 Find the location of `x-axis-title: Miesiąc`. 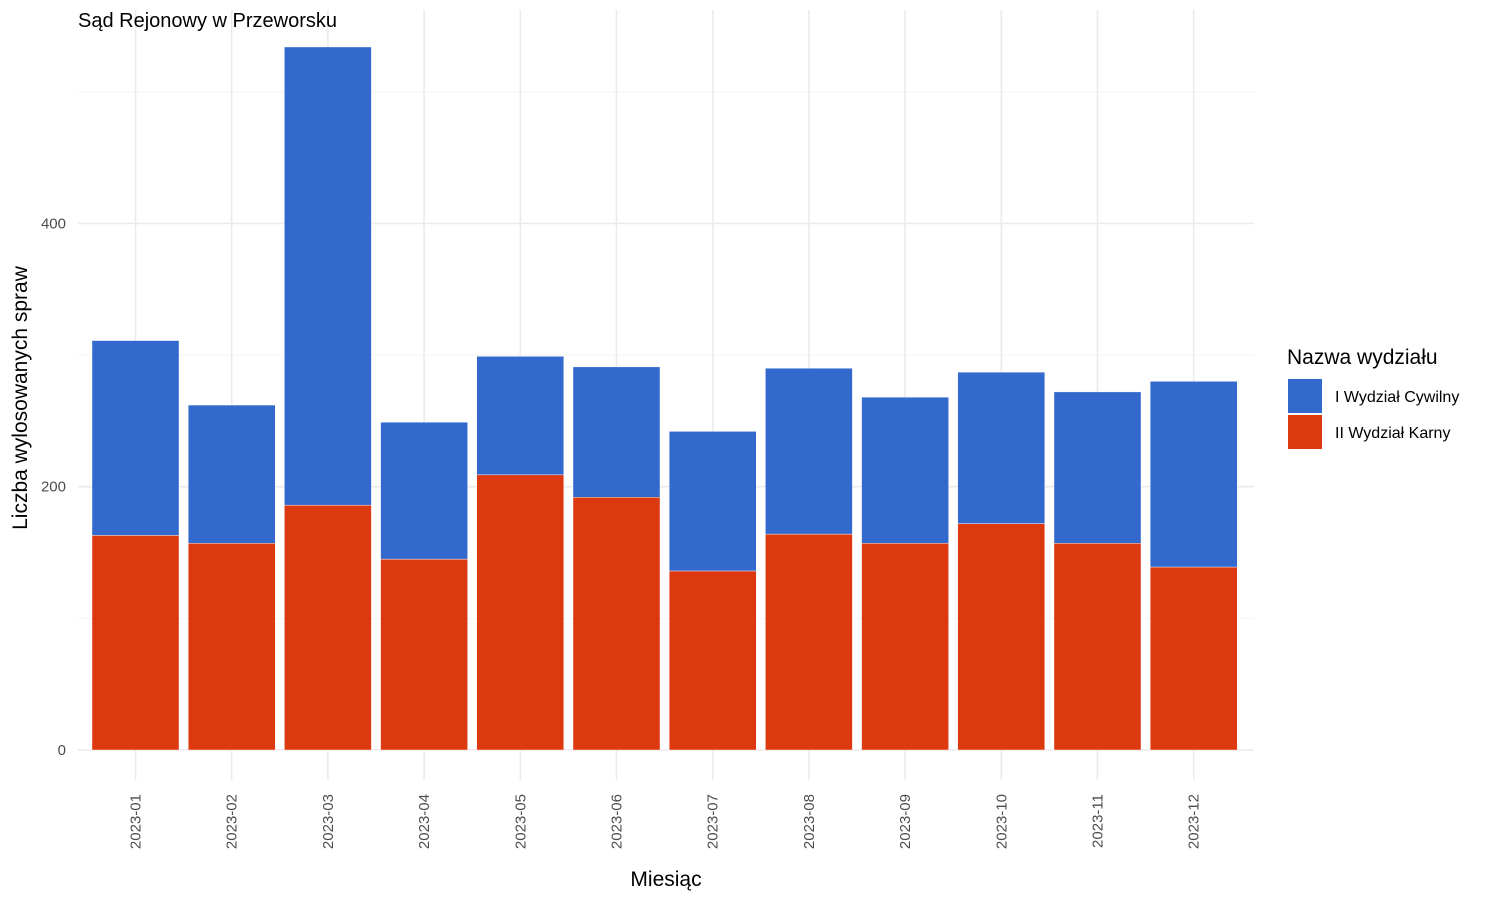

x-axis-title: Miesiąc is located at coordinates (665, 879).